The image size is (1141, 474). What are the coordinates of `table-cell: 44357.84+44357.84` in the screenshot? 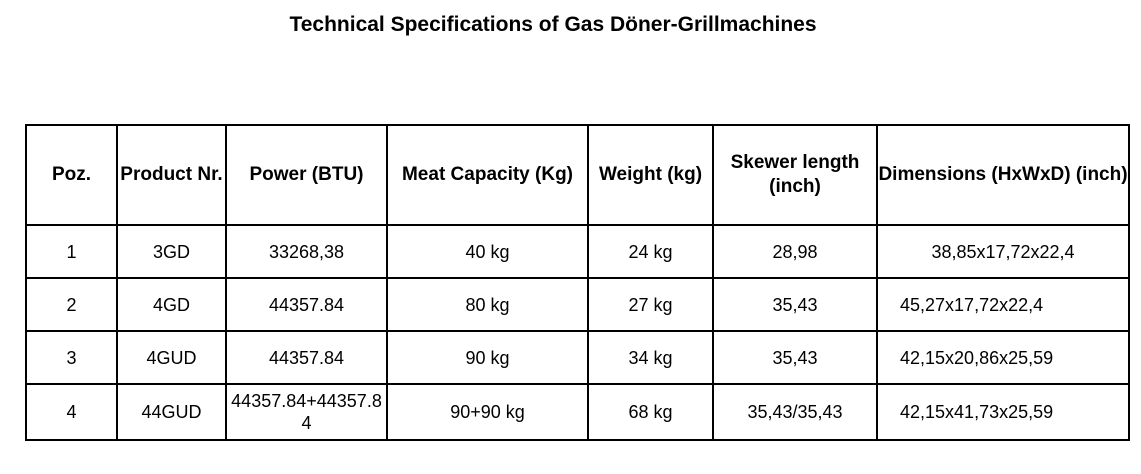 It's located at (306, 412).